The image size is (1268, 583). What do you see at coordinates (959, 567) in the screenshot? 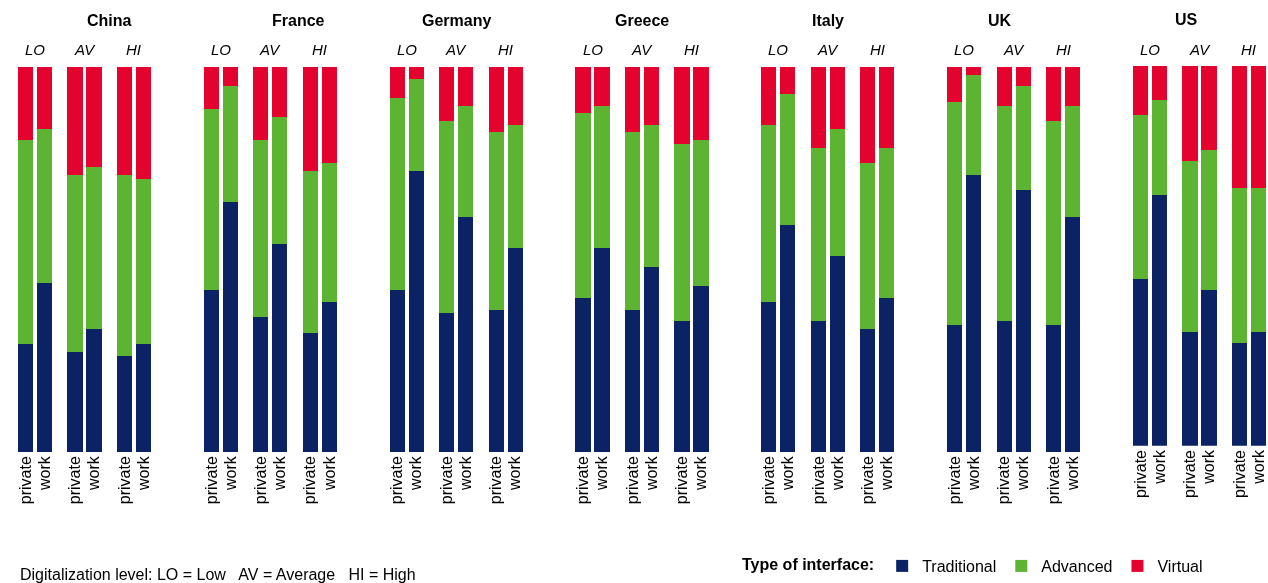
I see `legend-label: Traditional` at bounding box center [959, 567].